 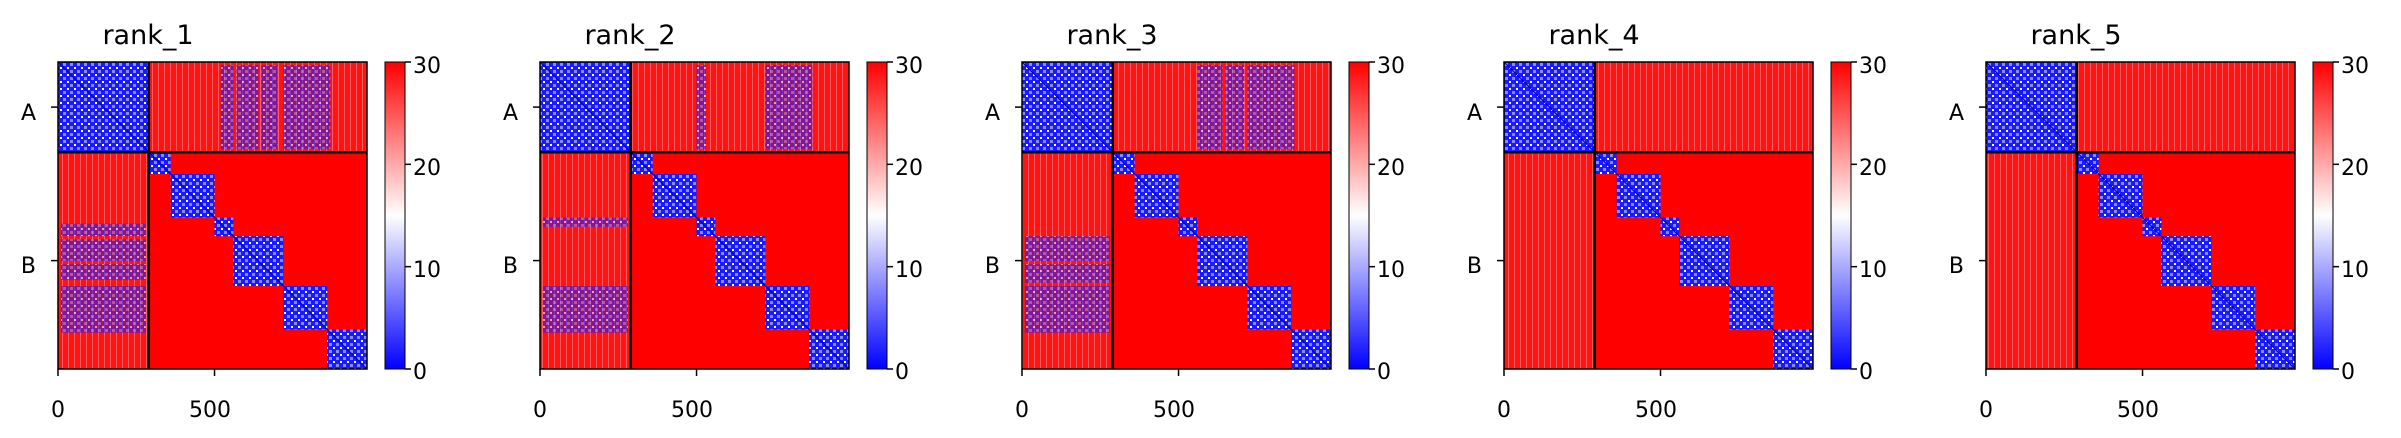 What do you see at coordinates (2075, 35) in the screenshot?
I see `panel-title: rank_5` at bounding box center [2075, 35].